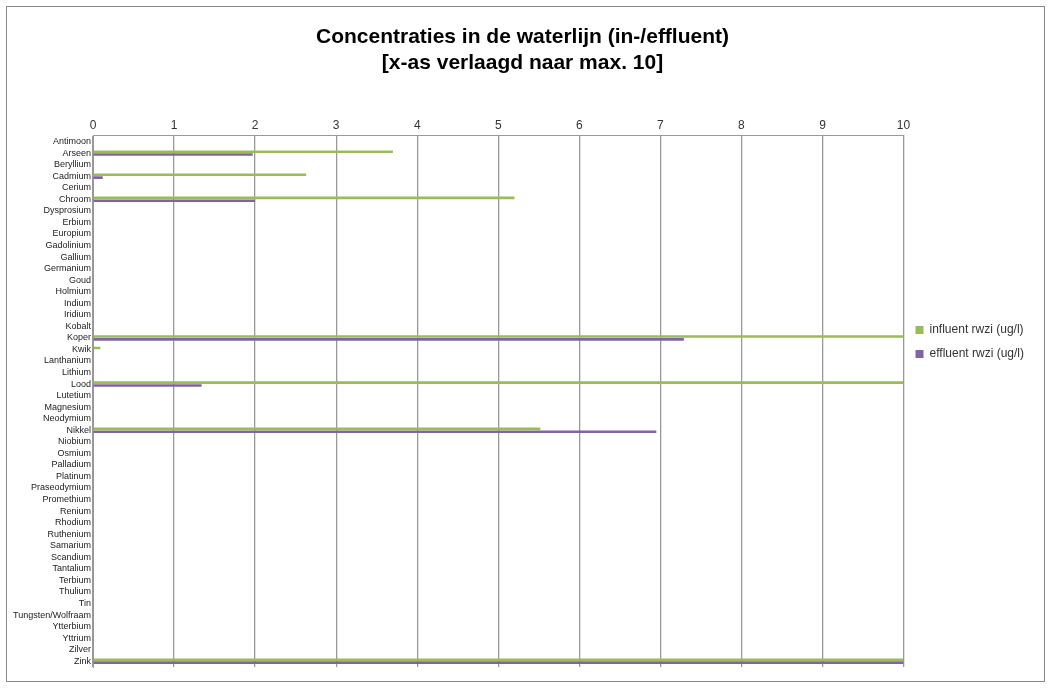 The image size is (1051, 688). Describe the element at coordinates (73, 164) in the screenshot. I see `y-tick-label: Beryllium` at that location.